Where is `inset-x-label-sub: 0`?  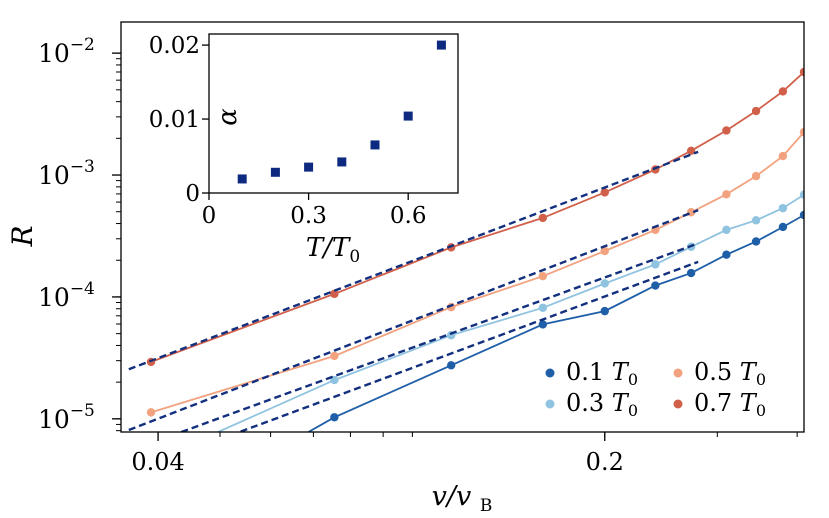 inset-x-label-sub: 0 is located at coordinates (354, 257).